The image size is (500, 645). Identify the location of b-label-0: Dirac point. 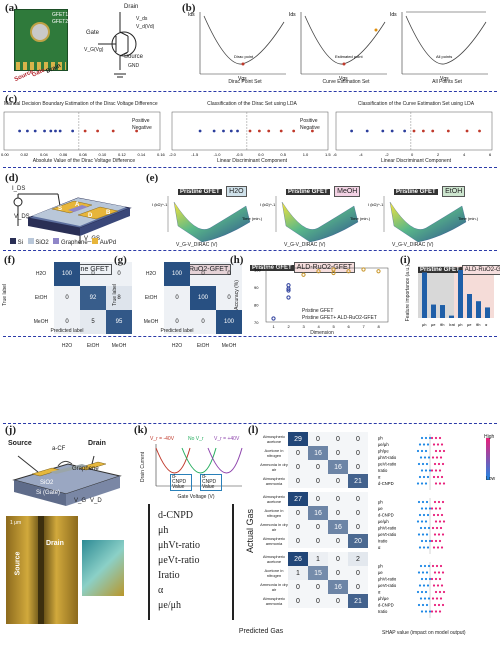
(244, 56).